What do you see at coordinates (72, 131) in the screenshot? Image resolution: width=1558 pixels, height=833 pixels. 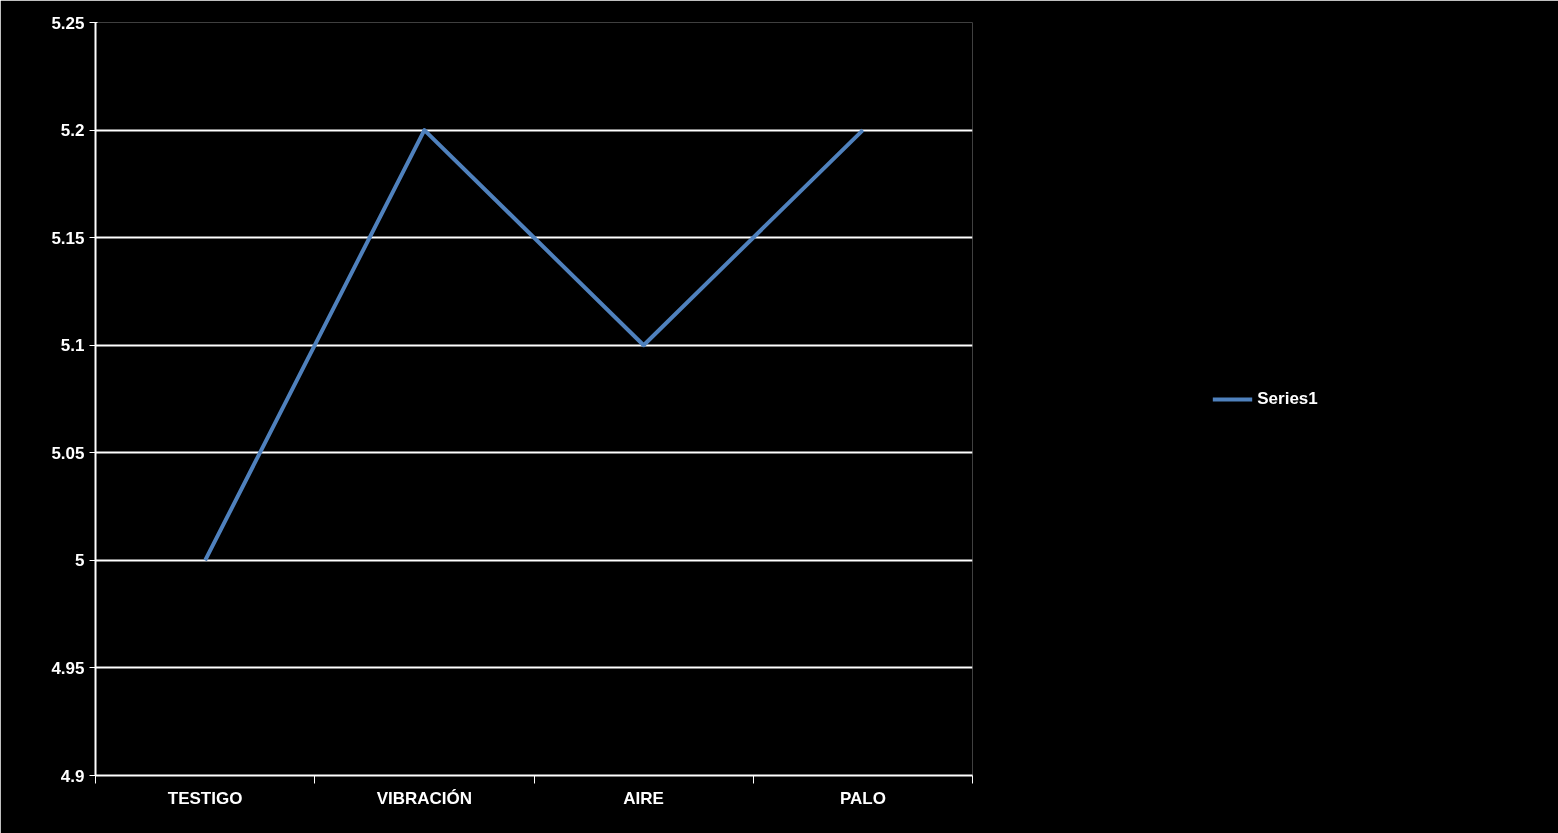 I see `y-tick-label: 5.2` at bounding box center [72, 131].